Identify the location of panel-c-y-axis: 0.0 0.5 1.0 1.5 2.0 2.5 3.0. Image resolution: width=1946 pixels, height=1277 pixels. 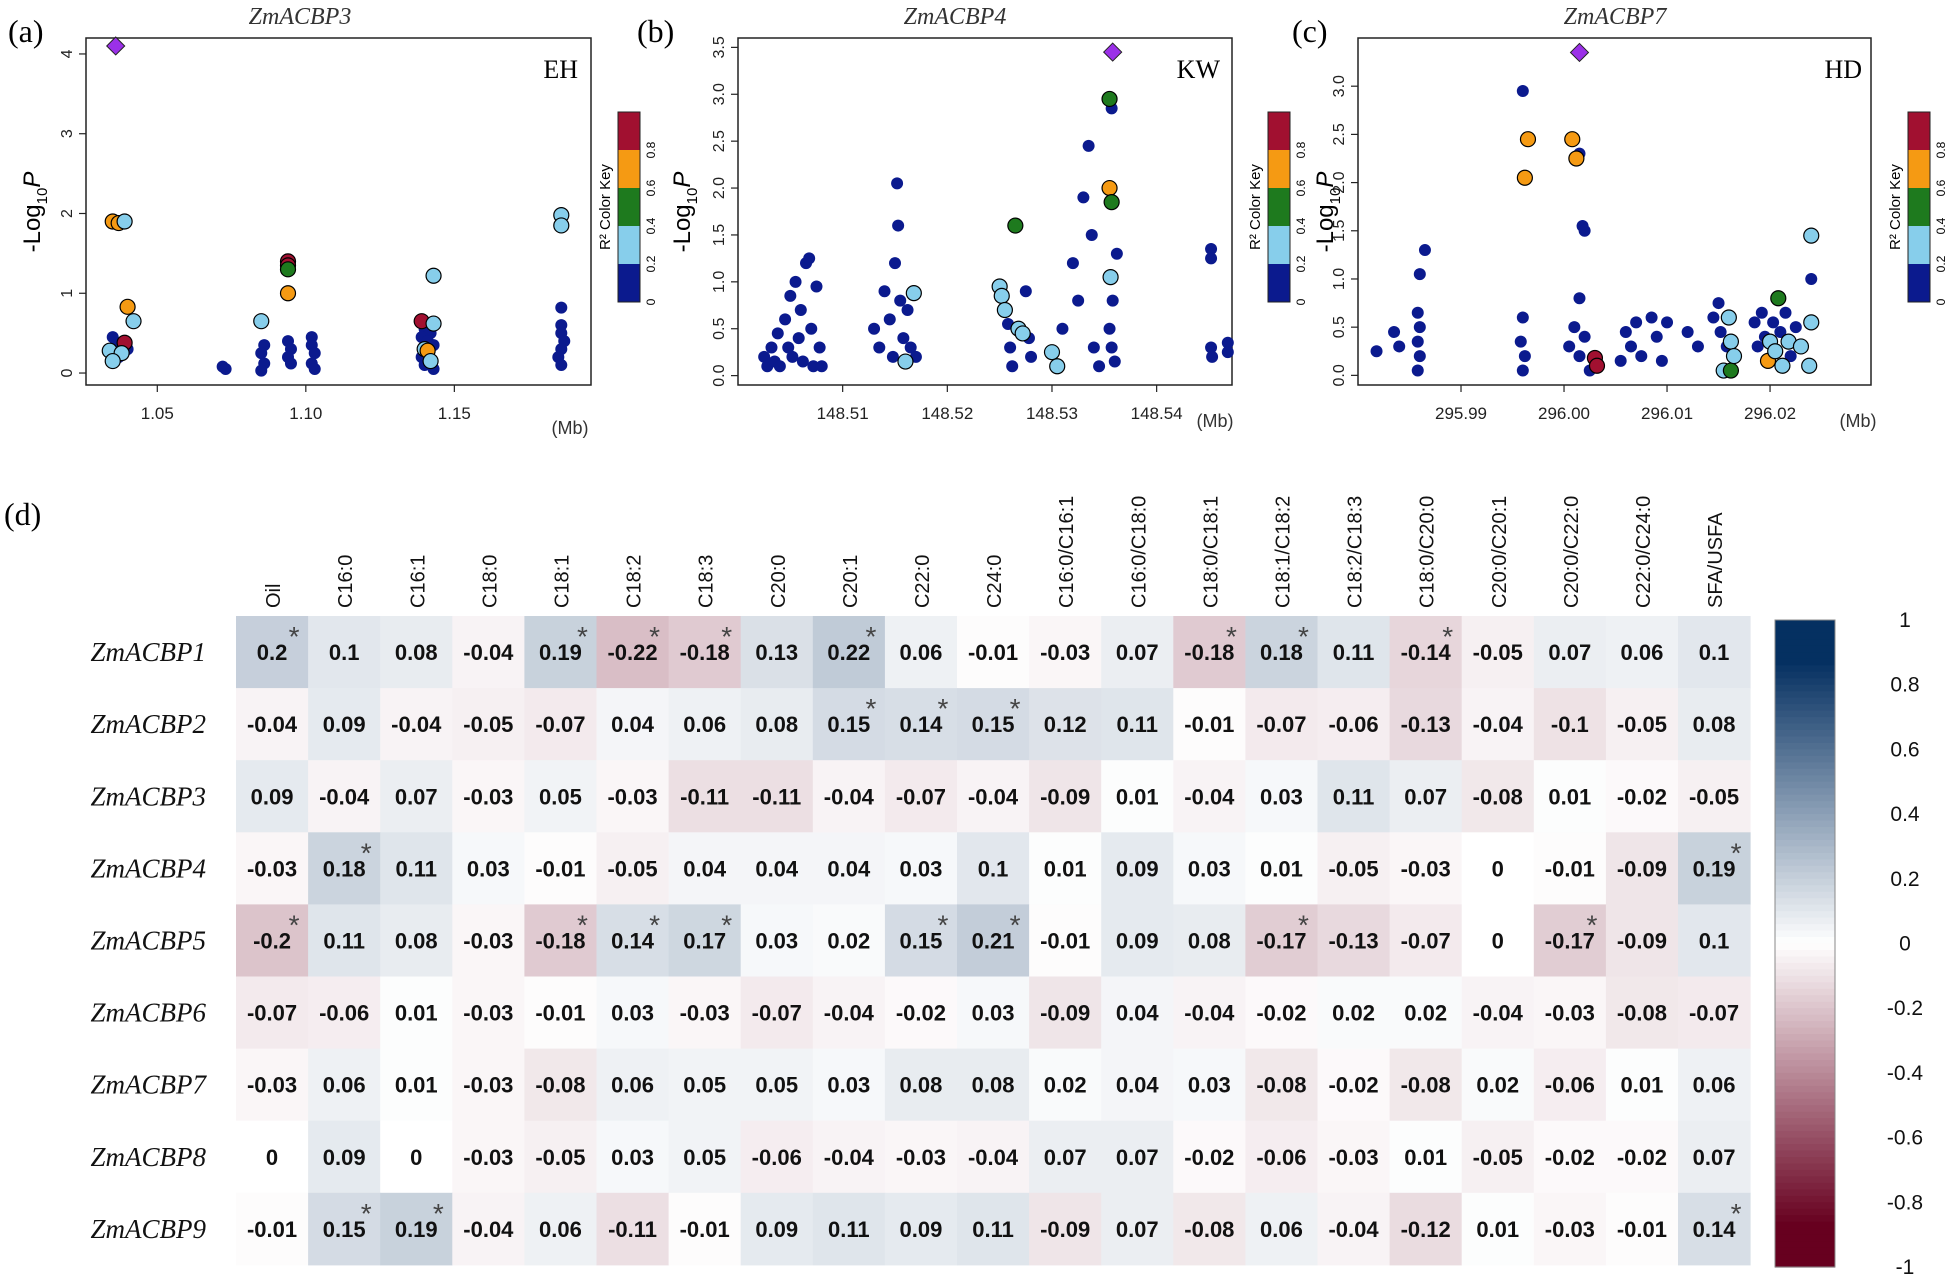
(1344, 230).